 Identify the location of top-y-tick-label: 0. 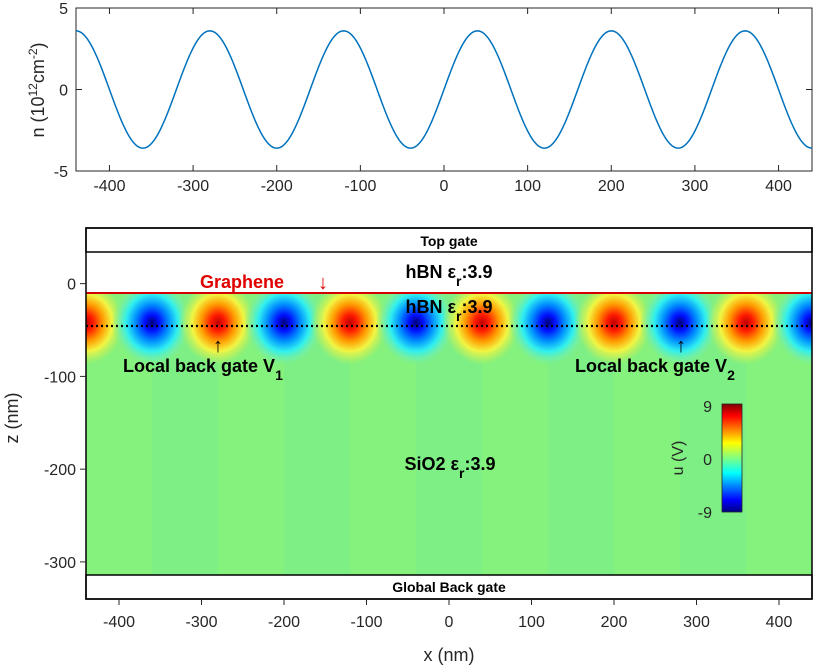
(63, 91).